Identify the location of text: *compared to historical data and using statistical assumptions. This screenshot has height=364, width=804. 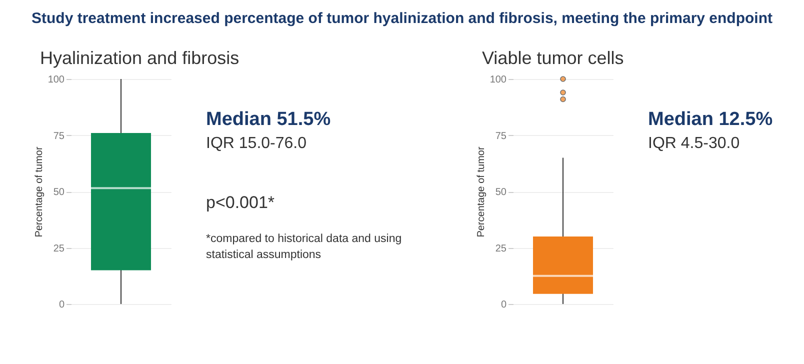
(304, 248).